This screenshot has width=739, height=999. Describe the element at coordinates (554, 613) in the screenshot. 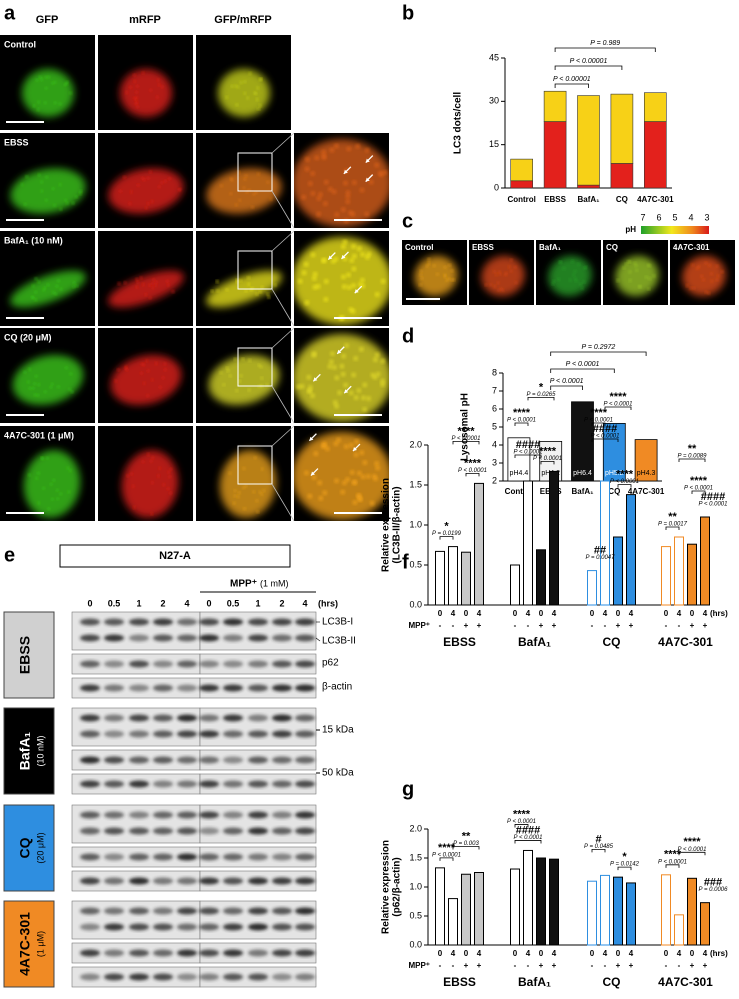

I see `x-tick-label: 4` at that location.